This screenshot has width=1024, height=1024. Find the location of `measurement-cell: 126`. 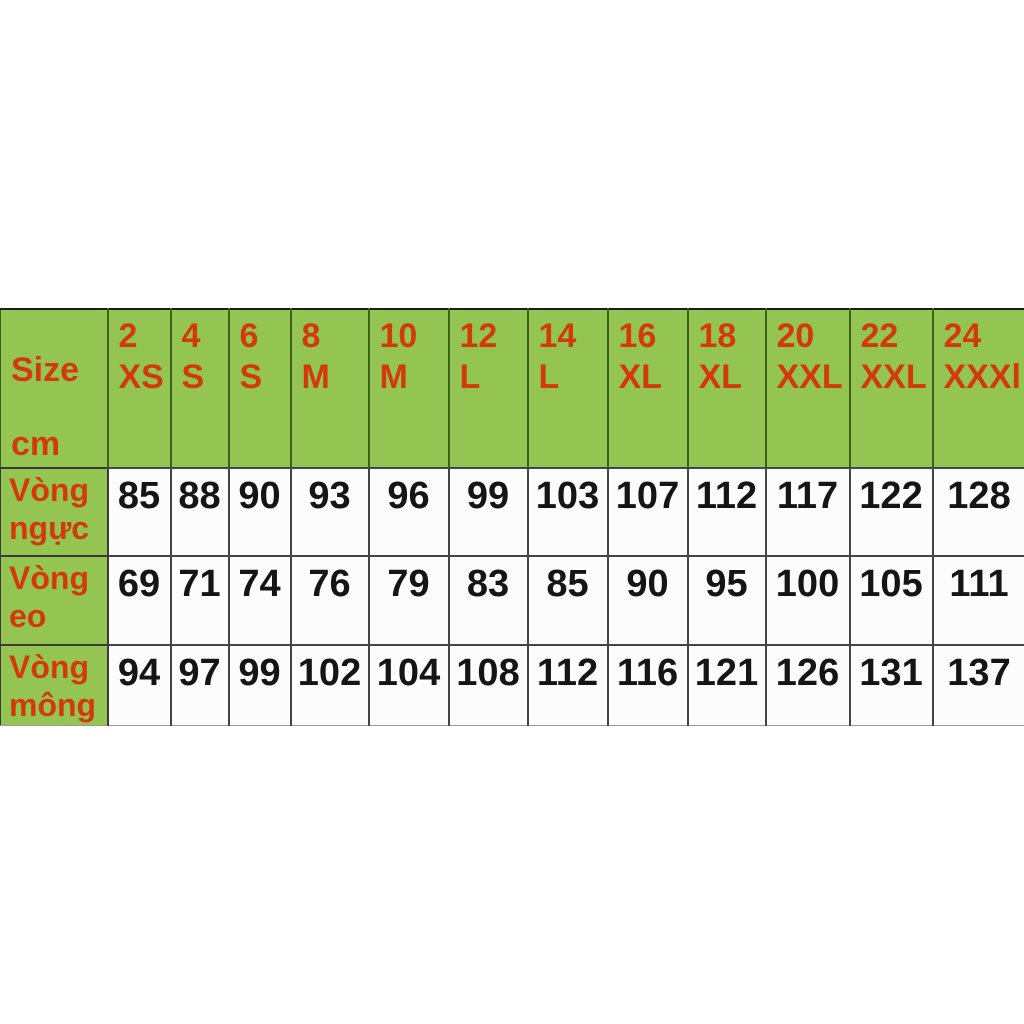

measurement-cell: 126 is located at coordinates (807, 684).